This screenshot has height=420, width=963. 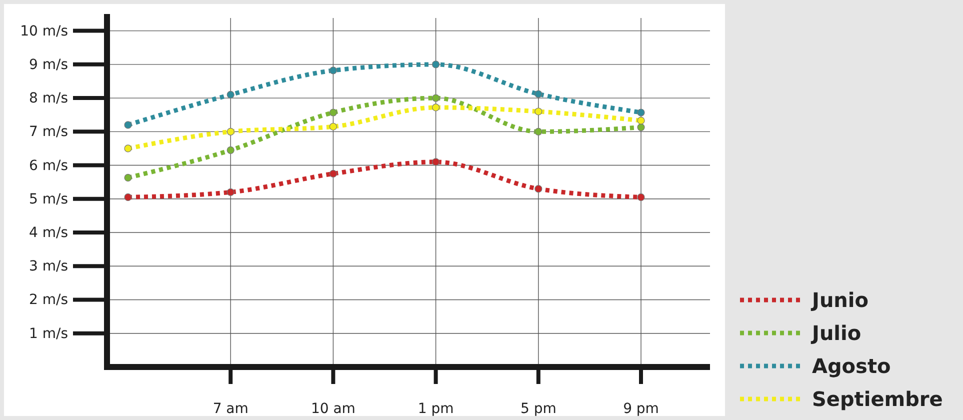 What do you see at coordinates (836, 333) in the screenshot?
I see `legend-label: Julio` at bounding box center [836, 333].